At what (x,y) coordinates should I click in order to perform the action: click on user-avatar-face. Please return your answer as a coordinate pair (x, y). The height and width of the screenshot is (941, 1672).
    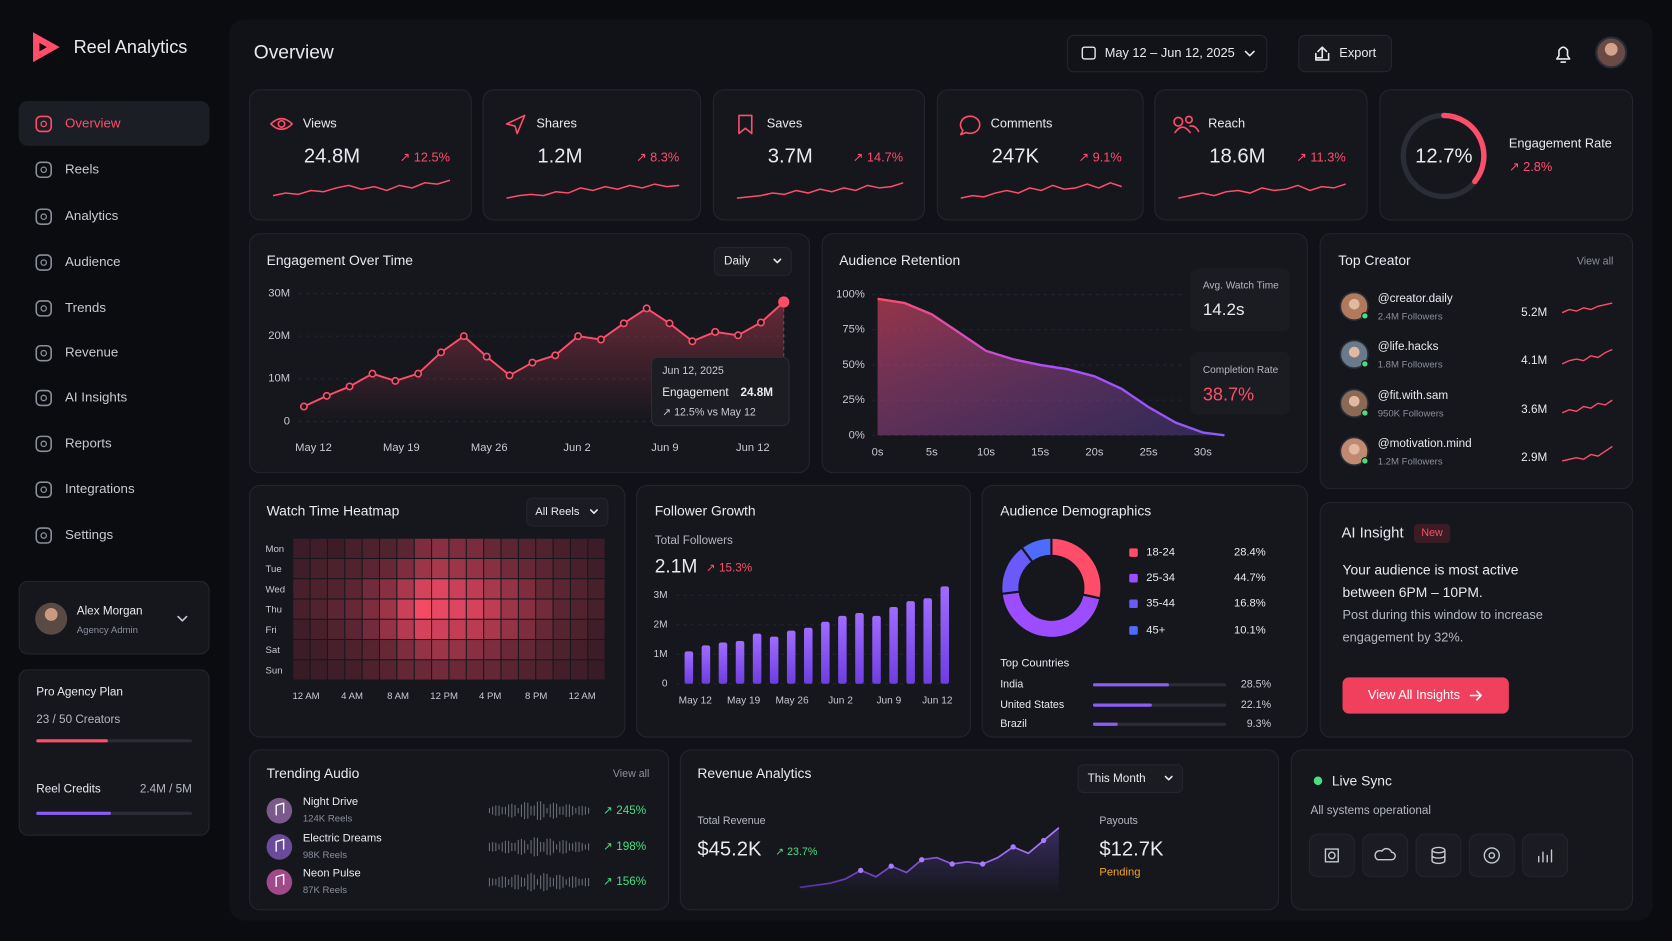
    Looking at the image, I should click on (51, 614).